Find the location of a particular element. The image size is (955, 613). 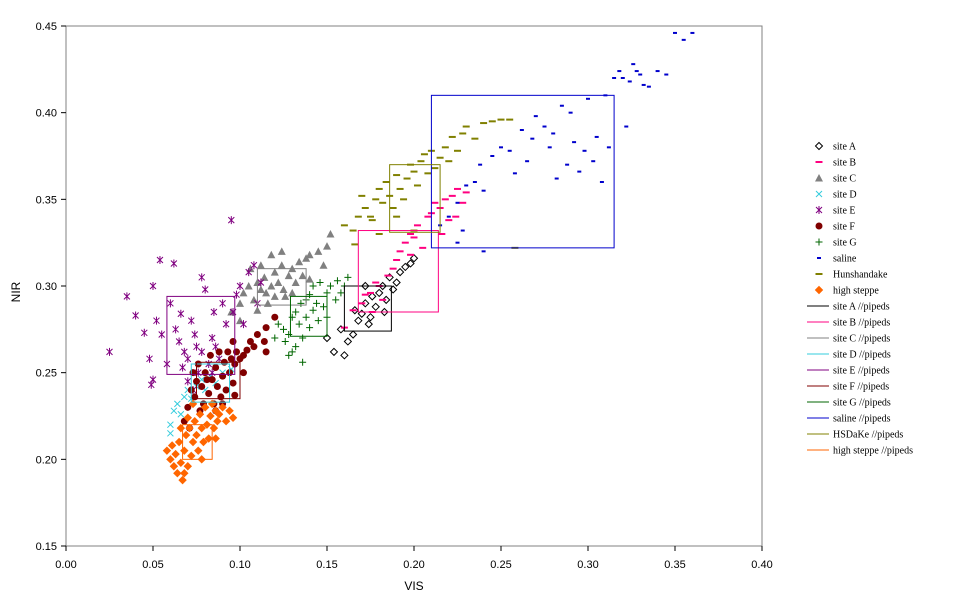

series-high-steppe is located at coordinates (200, 442).